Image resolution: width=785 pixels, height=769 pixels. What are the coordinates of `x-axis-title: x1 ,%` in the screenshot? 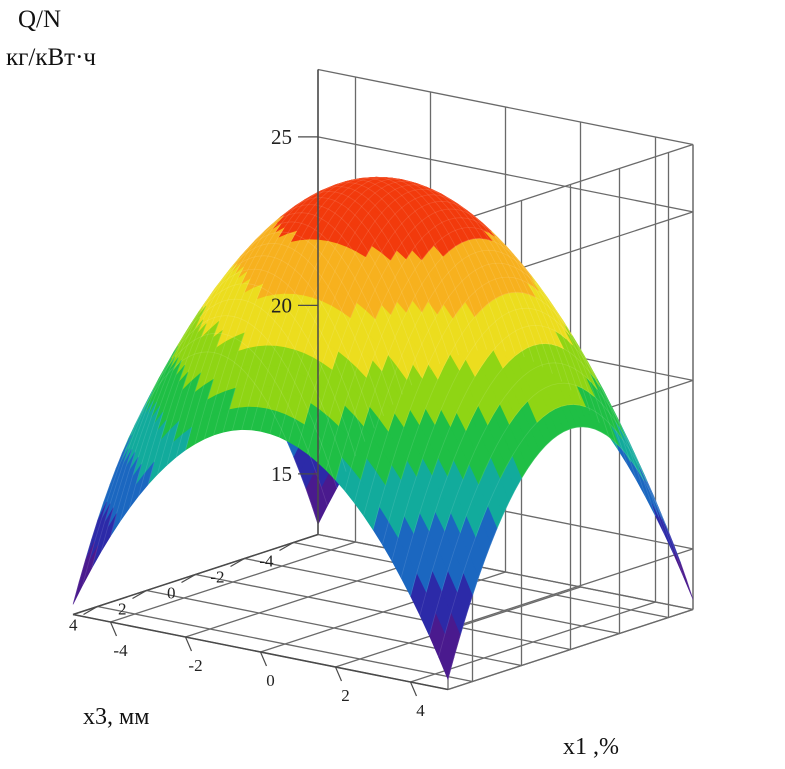 It's located at (591, 747).